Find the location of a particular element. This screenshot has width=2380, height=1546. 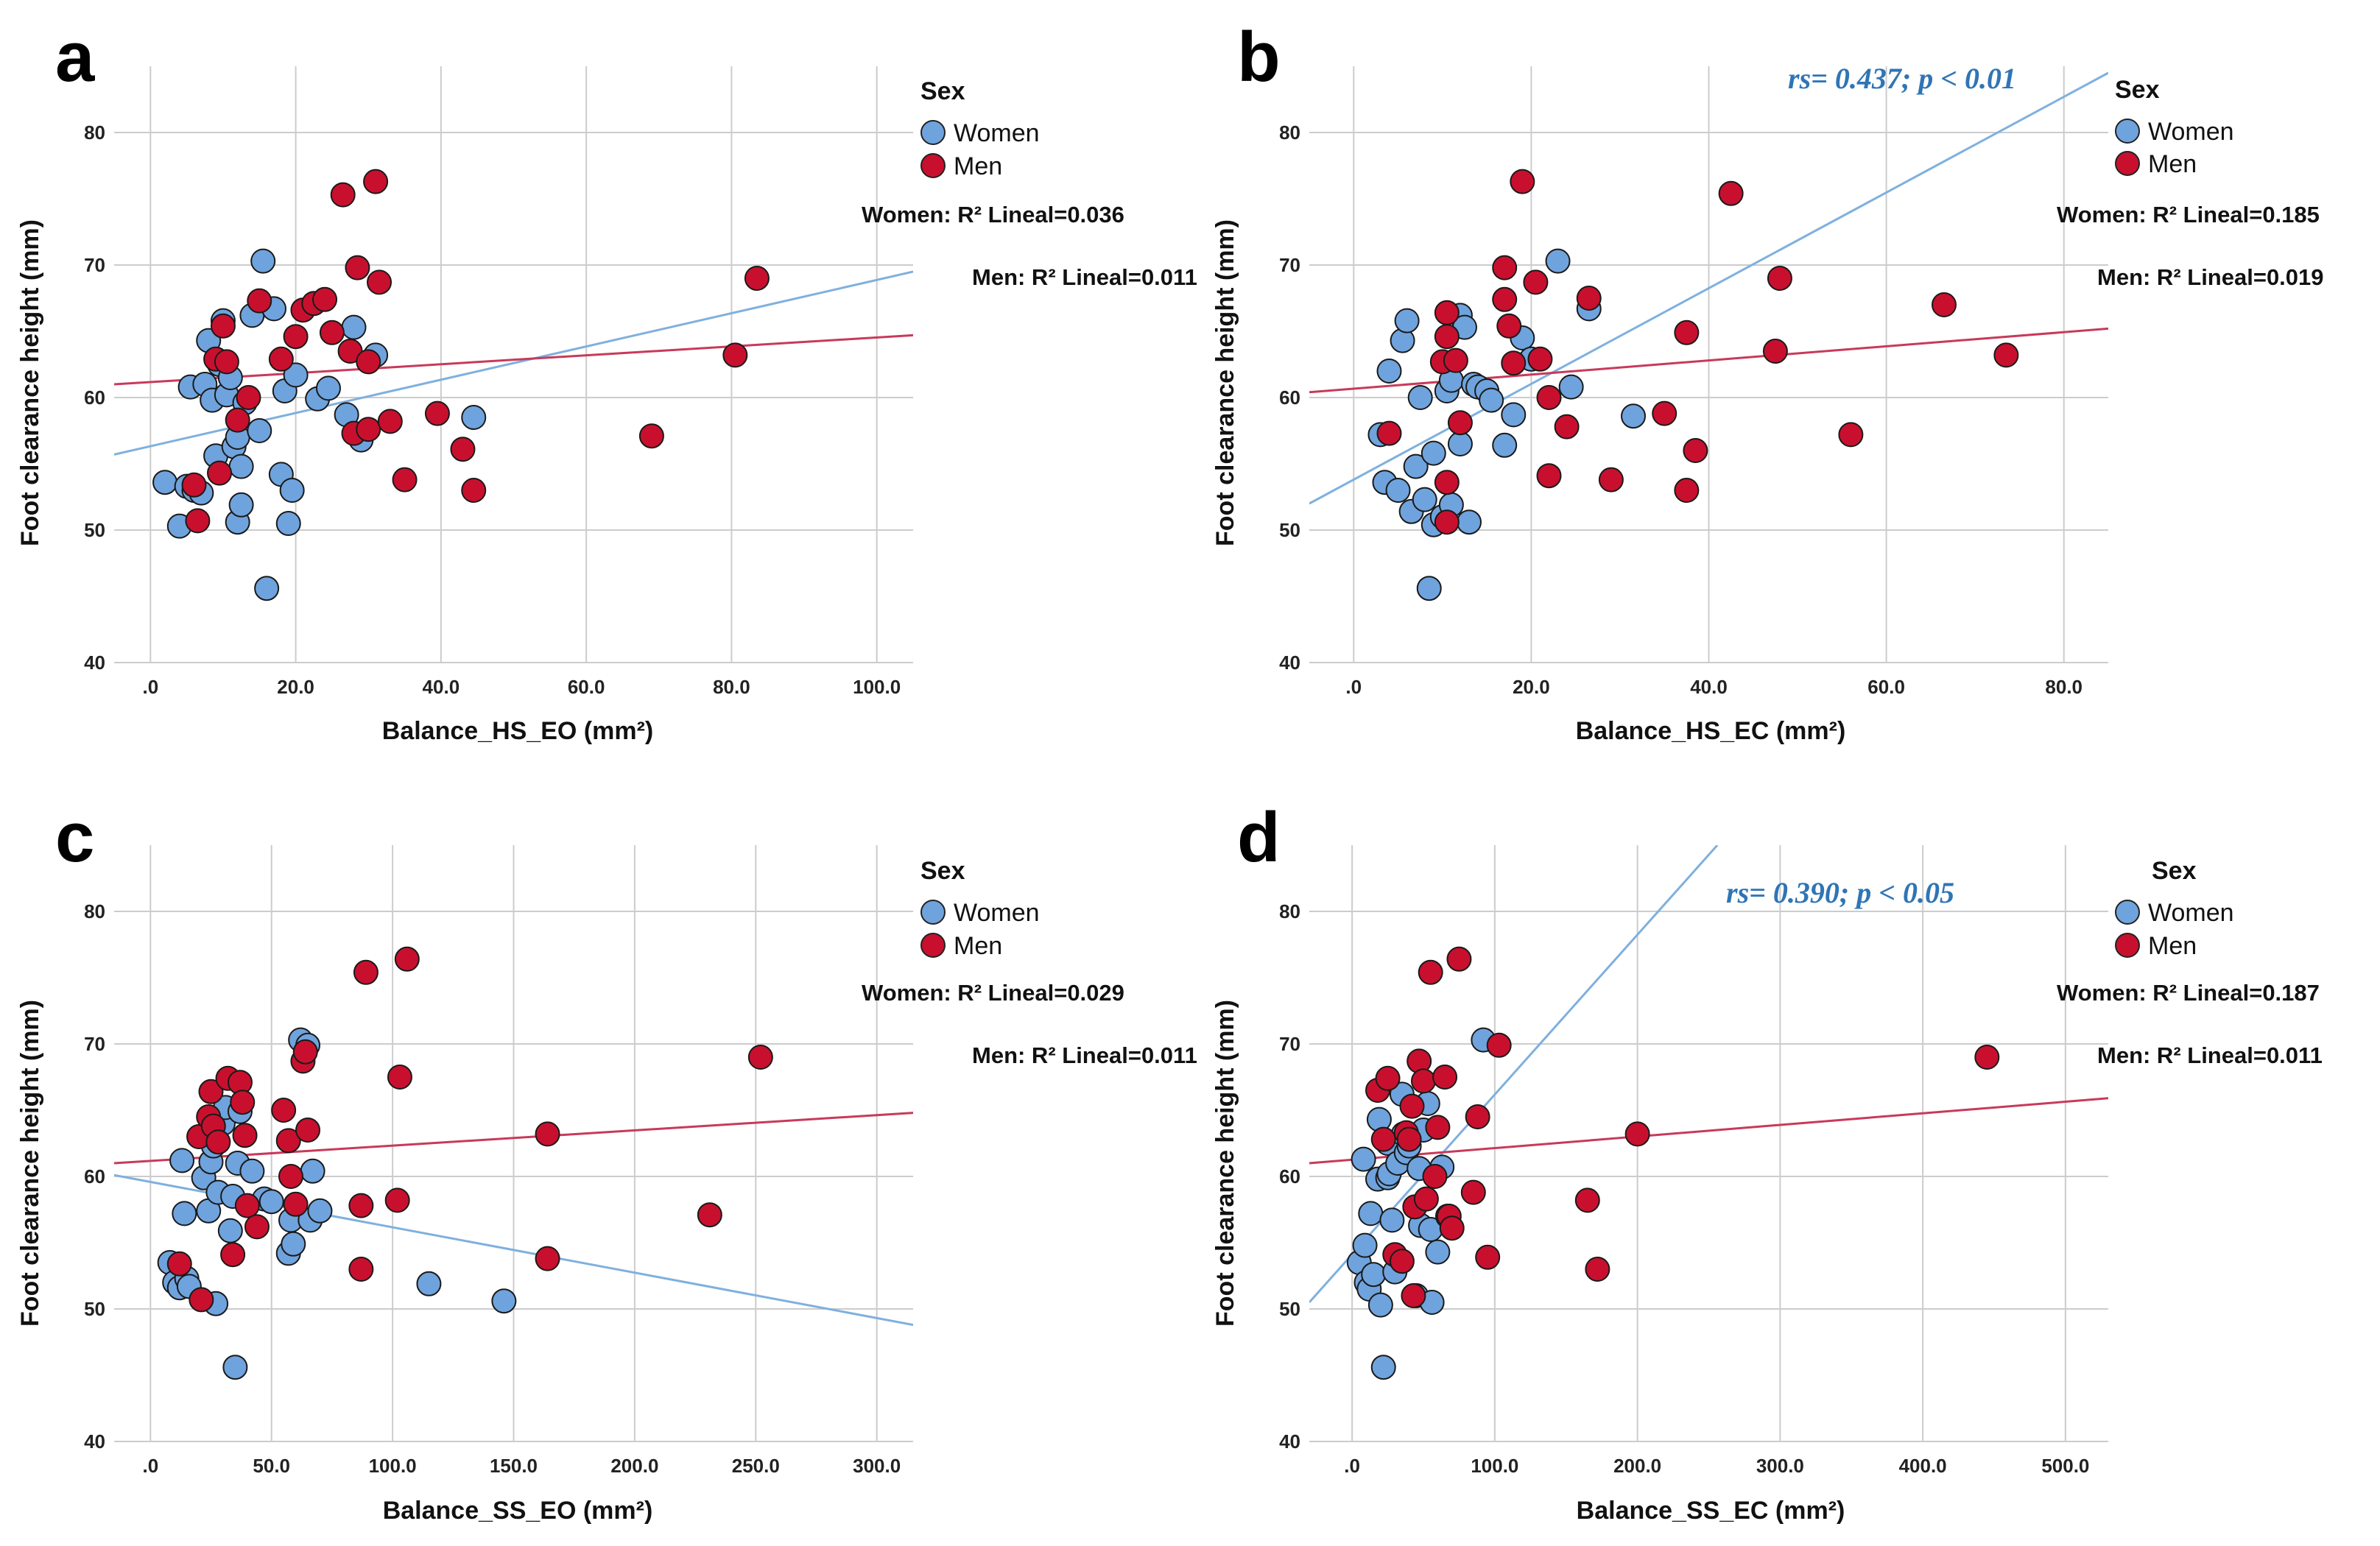

x-tick-label-a: 20.0 is located at coordinates (295, 687).